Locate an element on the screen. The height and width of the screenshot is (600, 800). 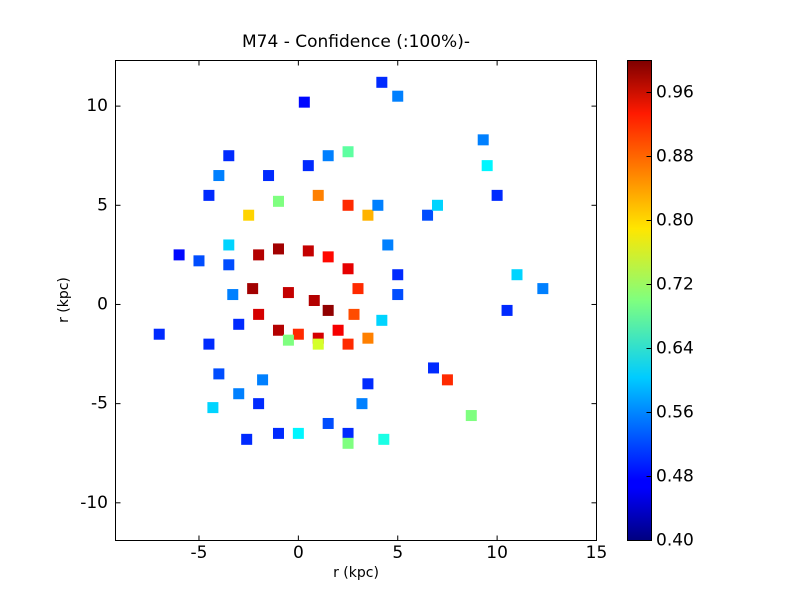
x-tick-label: -5 is located at coordinates (199, 553).